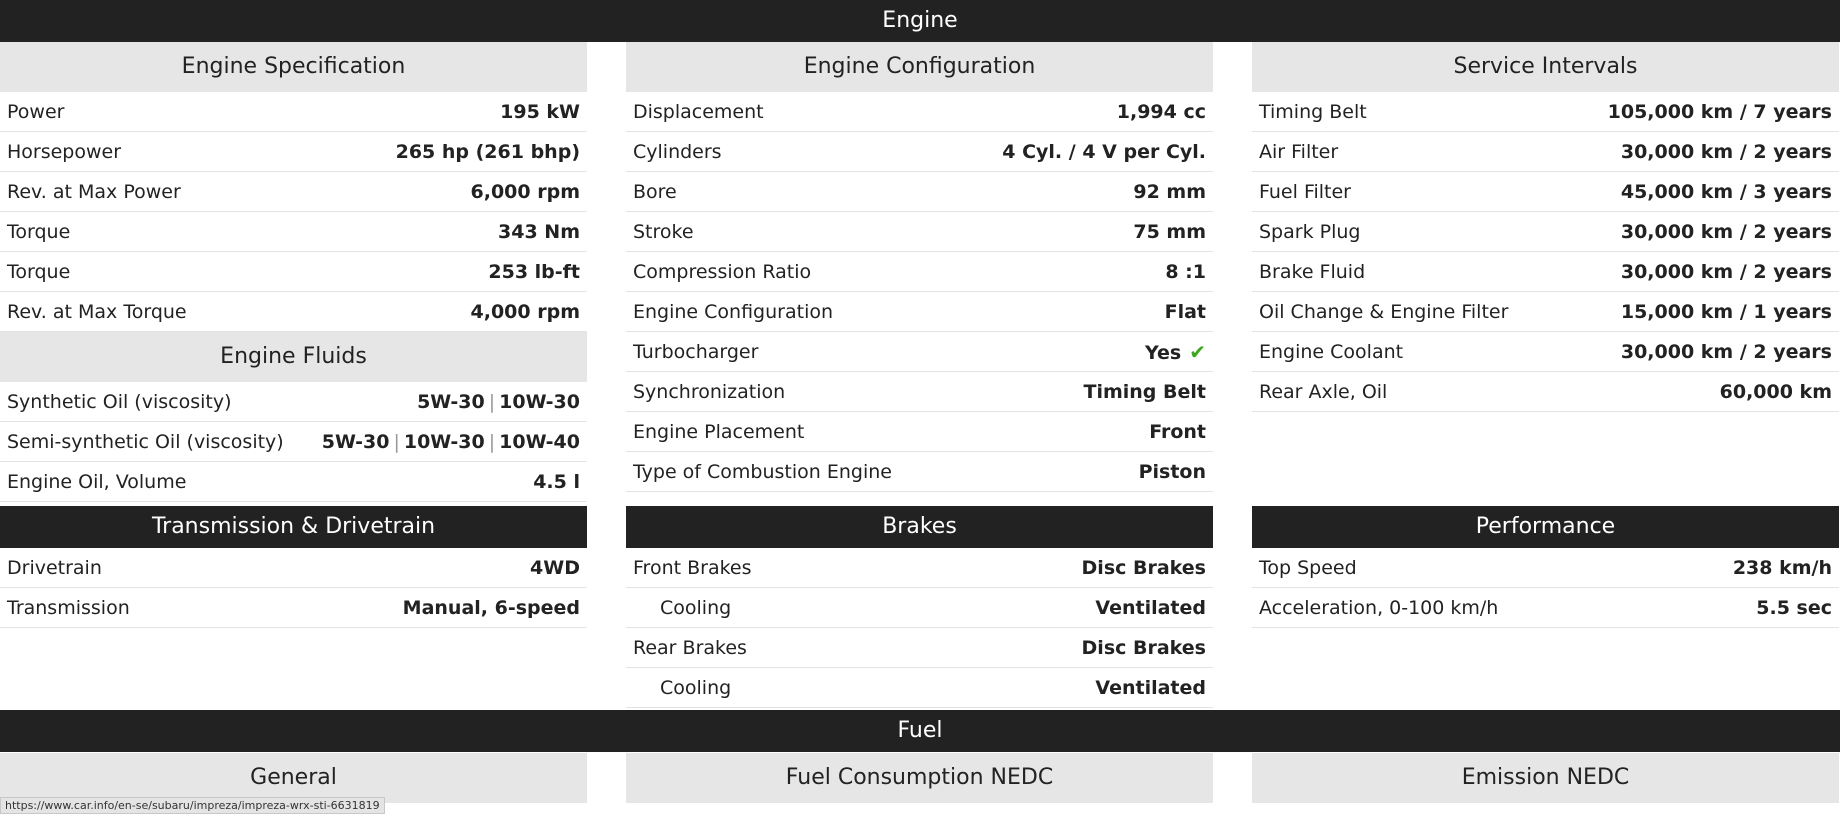  Describe the element at coordinates (293, 608) in the screenshot. I see `trans-row-transmission: Transmission Manual, 6-speed` at that location.